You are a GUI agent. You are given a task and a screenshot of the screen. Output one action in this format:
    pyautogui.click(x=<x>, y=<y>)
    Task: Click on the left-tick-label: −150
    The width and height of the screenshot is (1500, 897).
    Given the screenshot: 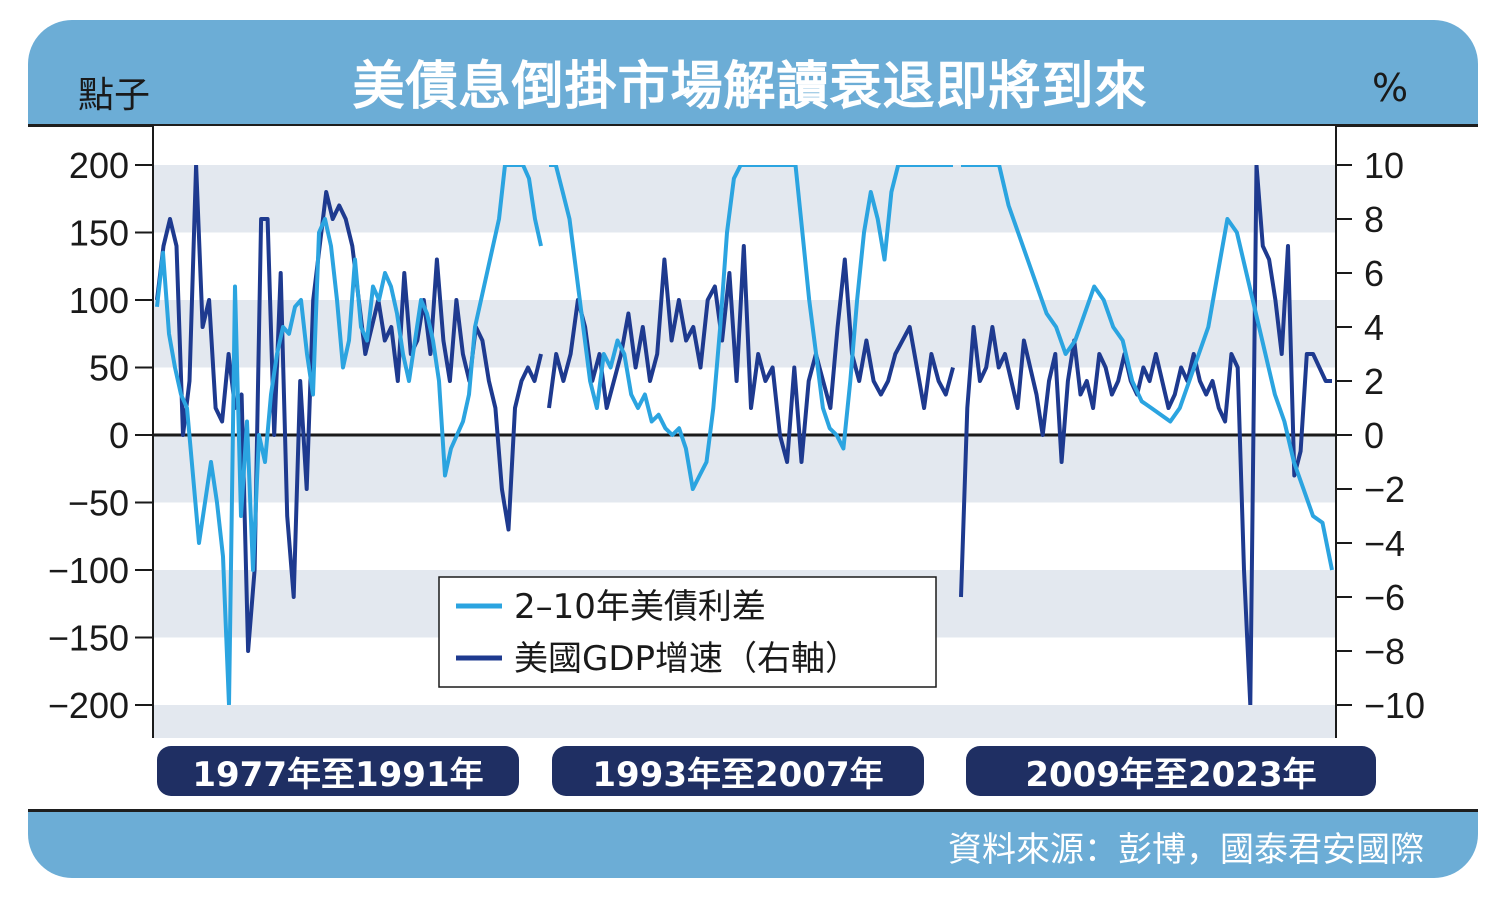 What is the action you would take?
    pyautogui.click(x=88, y=638)
    